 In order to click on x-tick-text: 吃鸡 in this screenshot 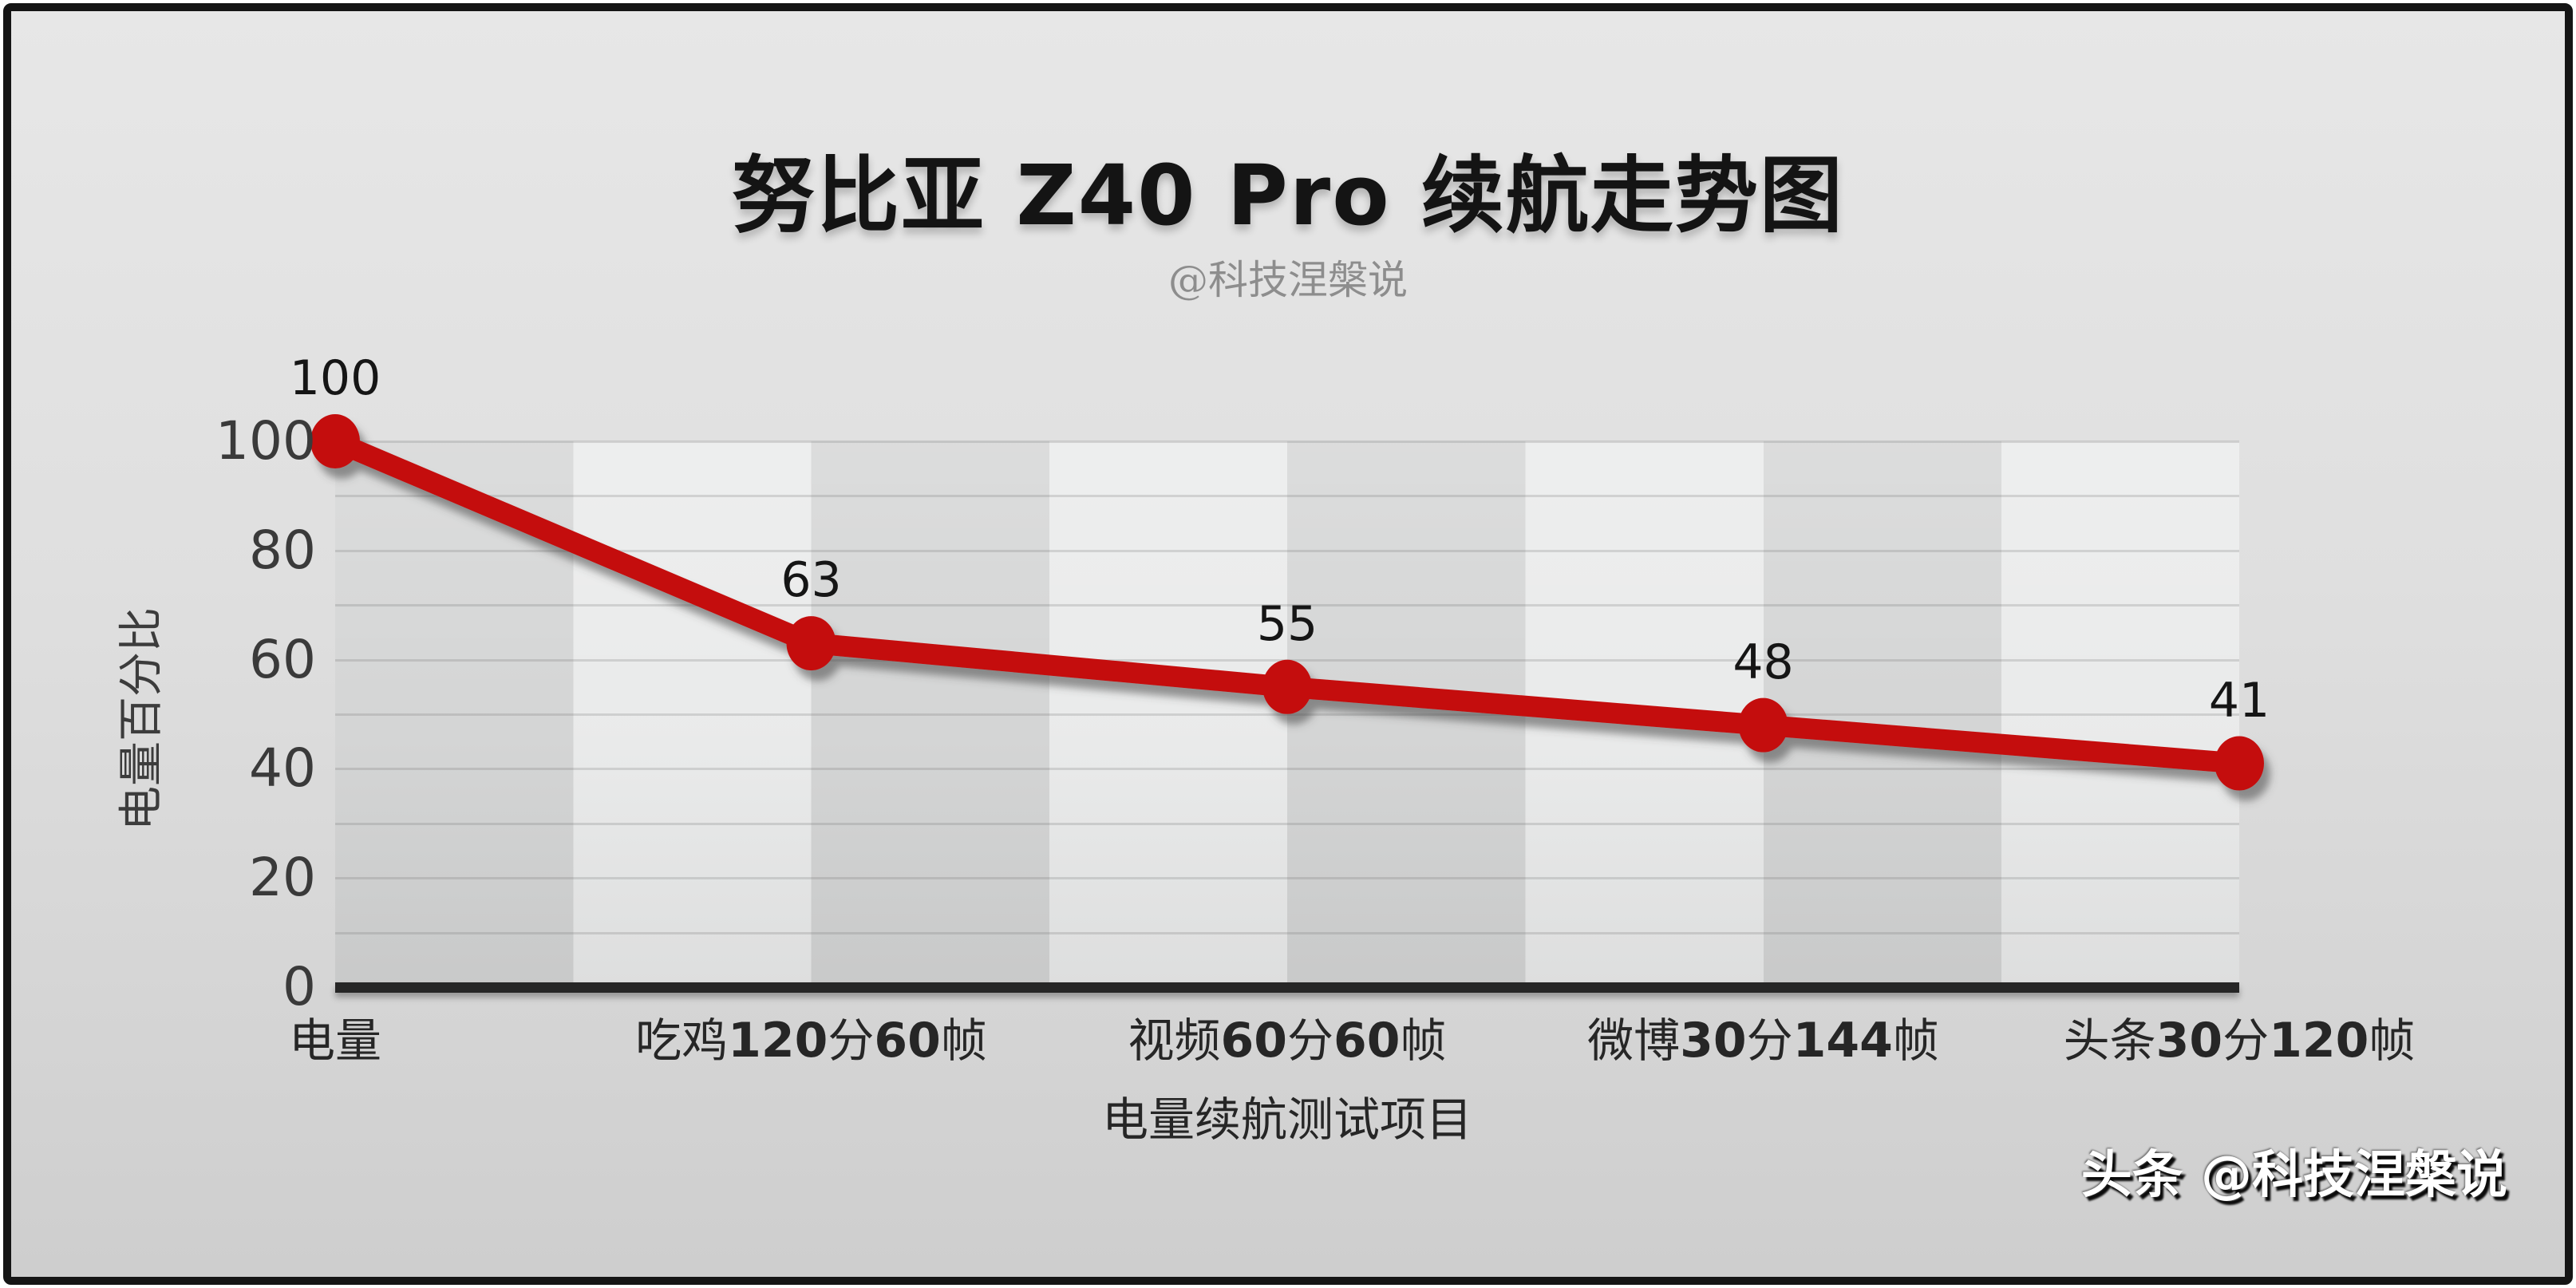, I will do `click(682, 1040)`.